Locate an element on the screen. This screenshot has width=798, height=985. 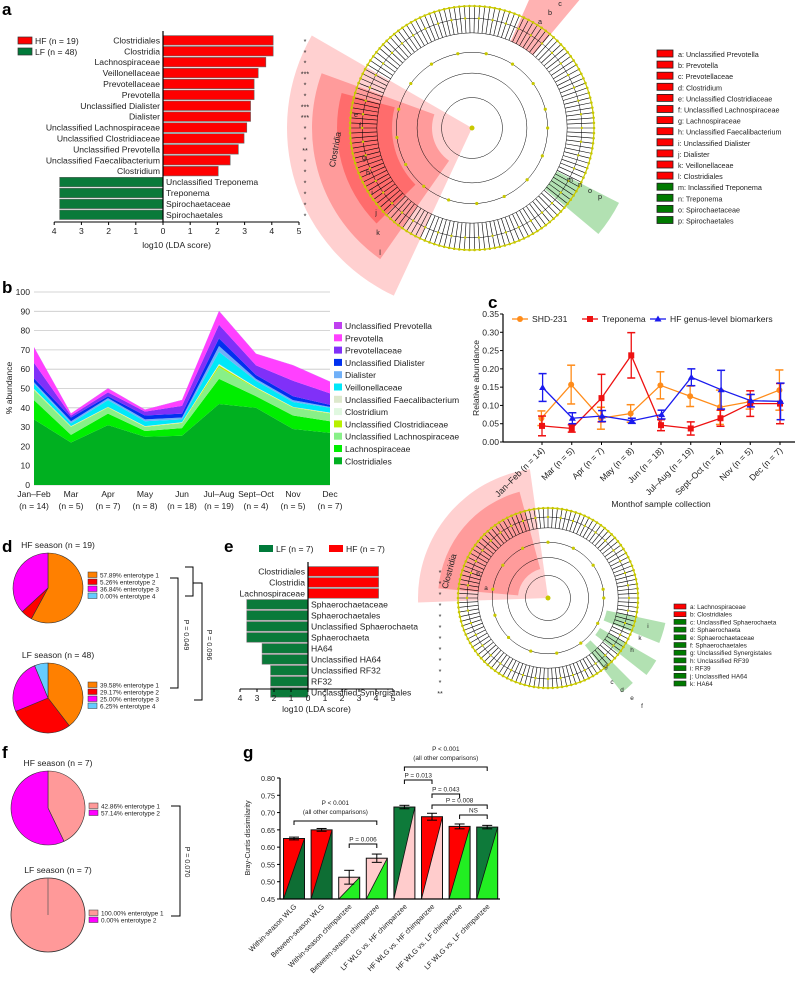
pie-legend-label: 25.00% enterotype 3 is located at coordinates (129, 700).